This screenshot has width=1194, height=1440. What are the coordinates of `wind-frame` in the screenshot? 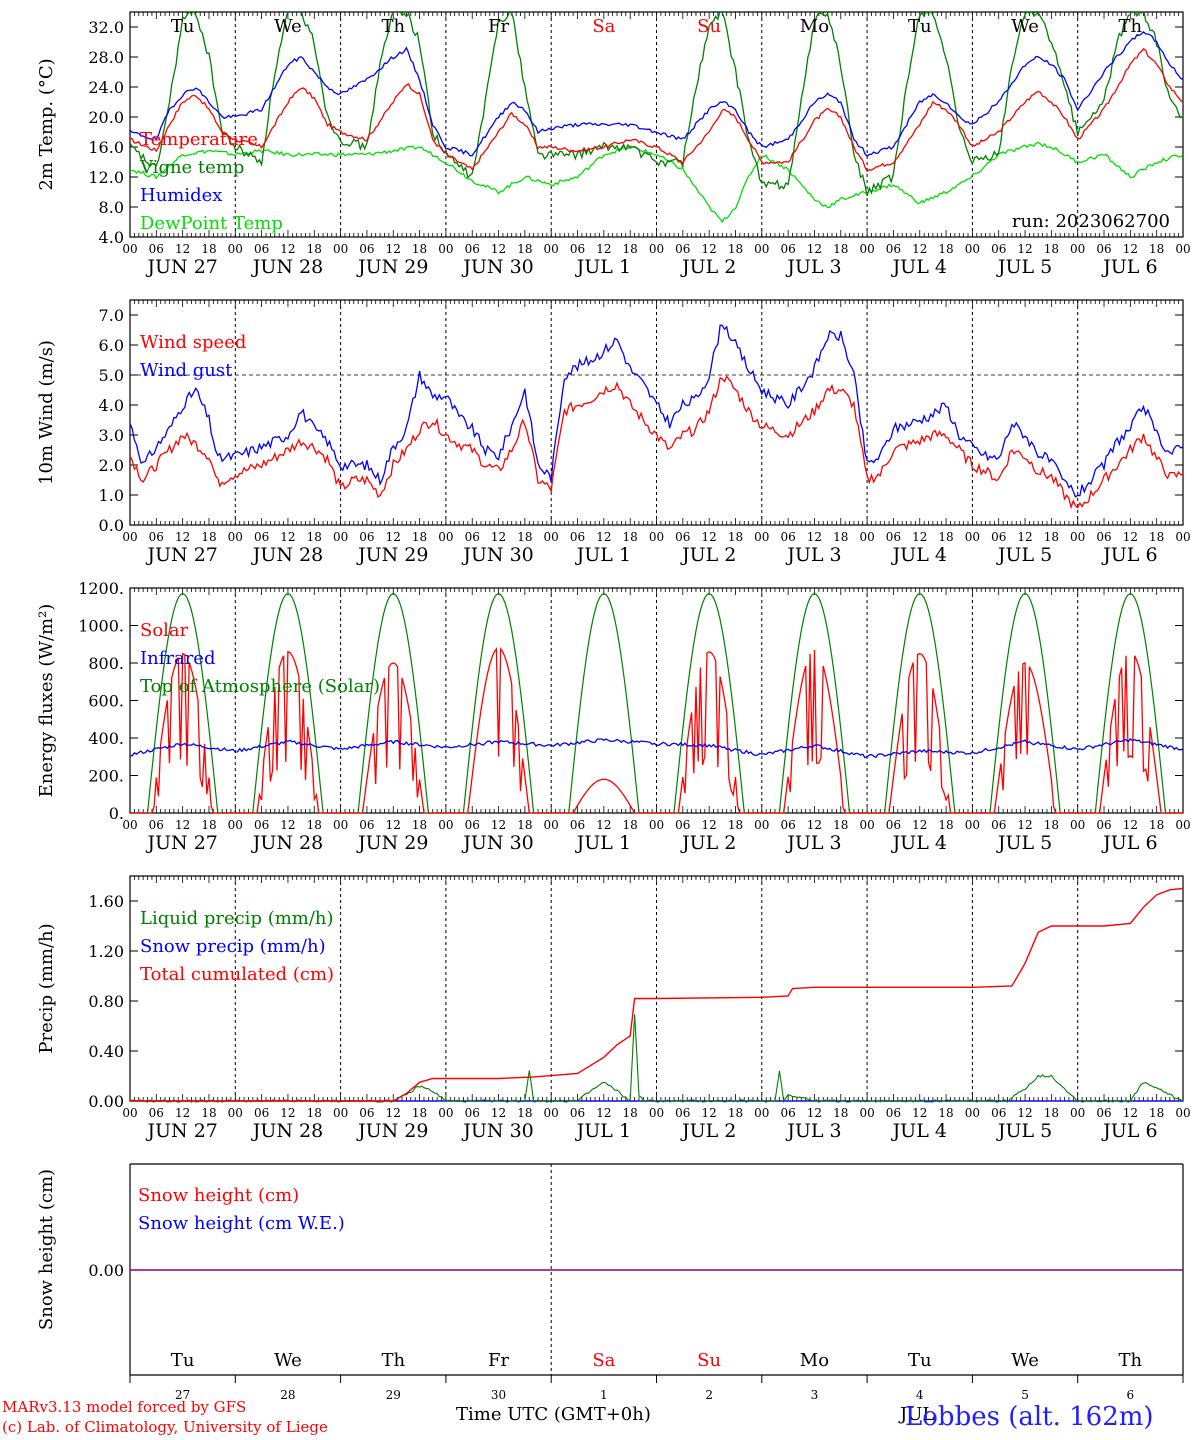 It's located at (656, 412).